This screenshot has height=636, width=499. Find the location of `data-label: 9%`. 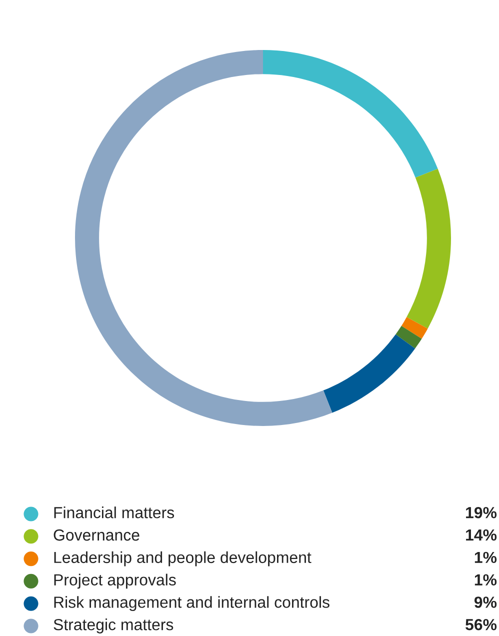

data-label: 9% is located at coordinates (485, 602).